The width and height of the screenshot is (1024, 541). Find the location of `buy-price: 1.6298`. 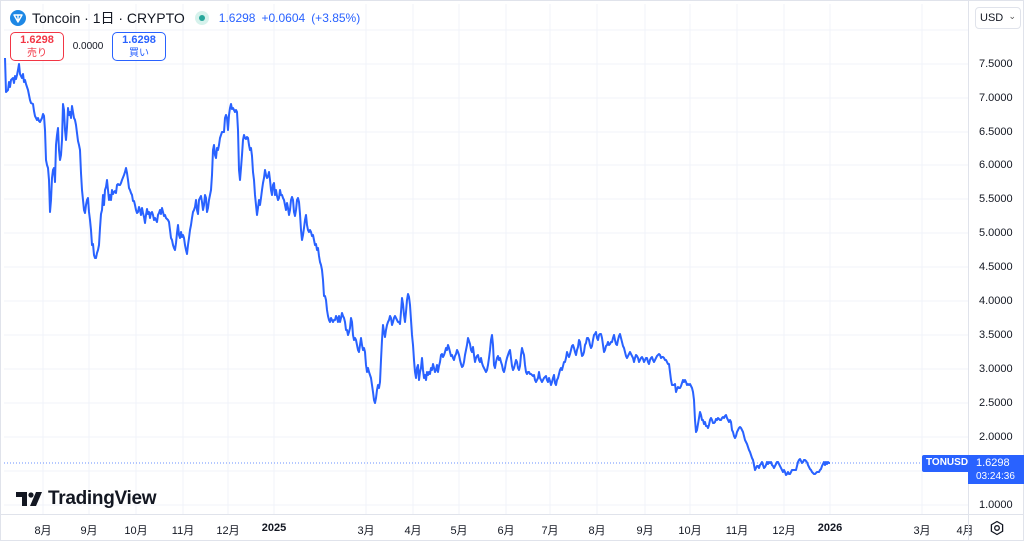

buy-price: 1.6298 is located at coordinates (139, 40).